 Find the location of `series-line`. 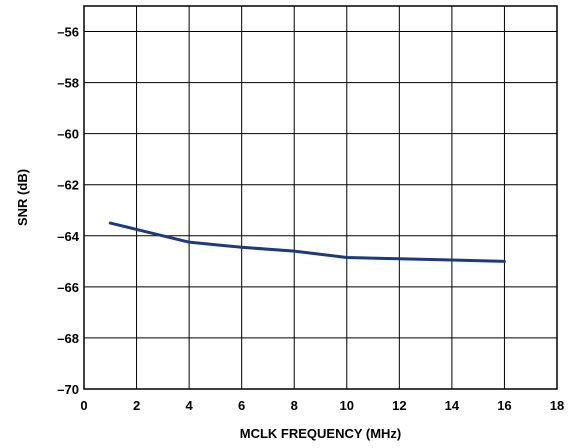

series-line is located at coordinates (307, 242).